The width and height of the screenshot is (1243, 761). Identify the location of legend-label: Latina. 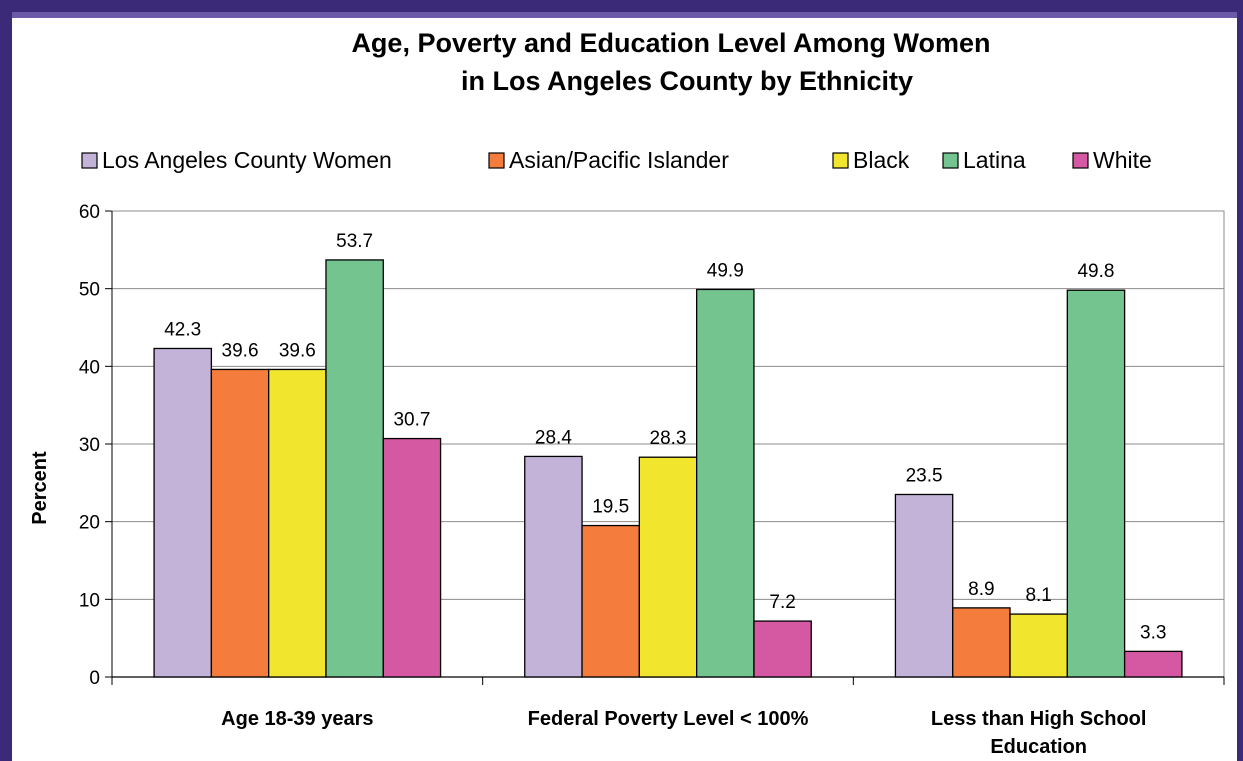
(994, 160).